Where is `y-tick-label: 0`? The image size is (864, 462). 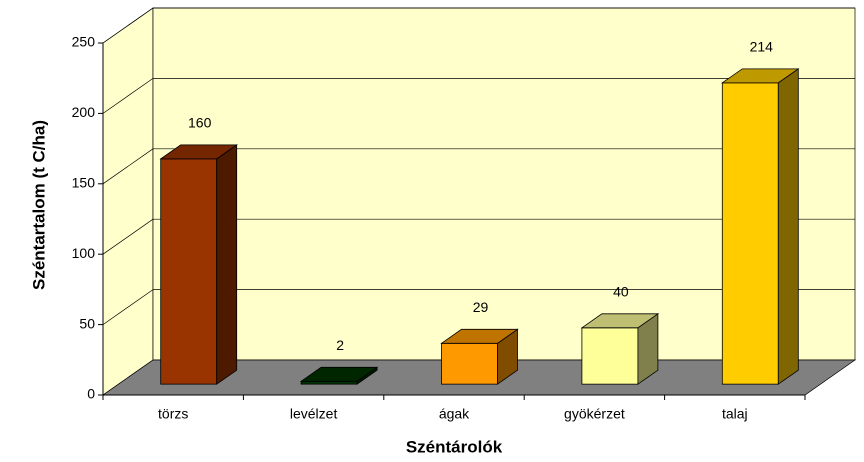 y-tick-label: 0 is located at coordinates (91, 394).